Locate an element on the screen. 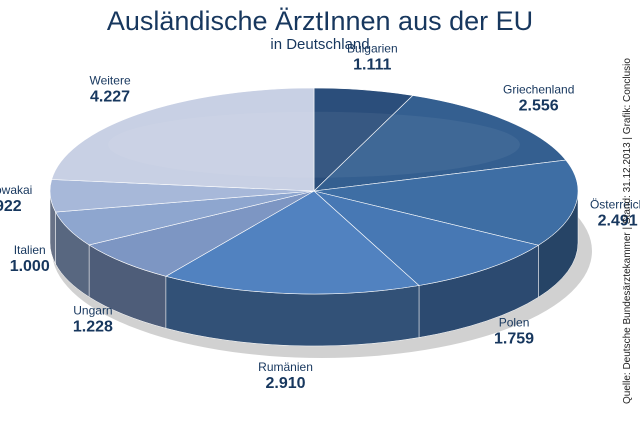  label-name: Österreich is located at coordinates (615, 204).